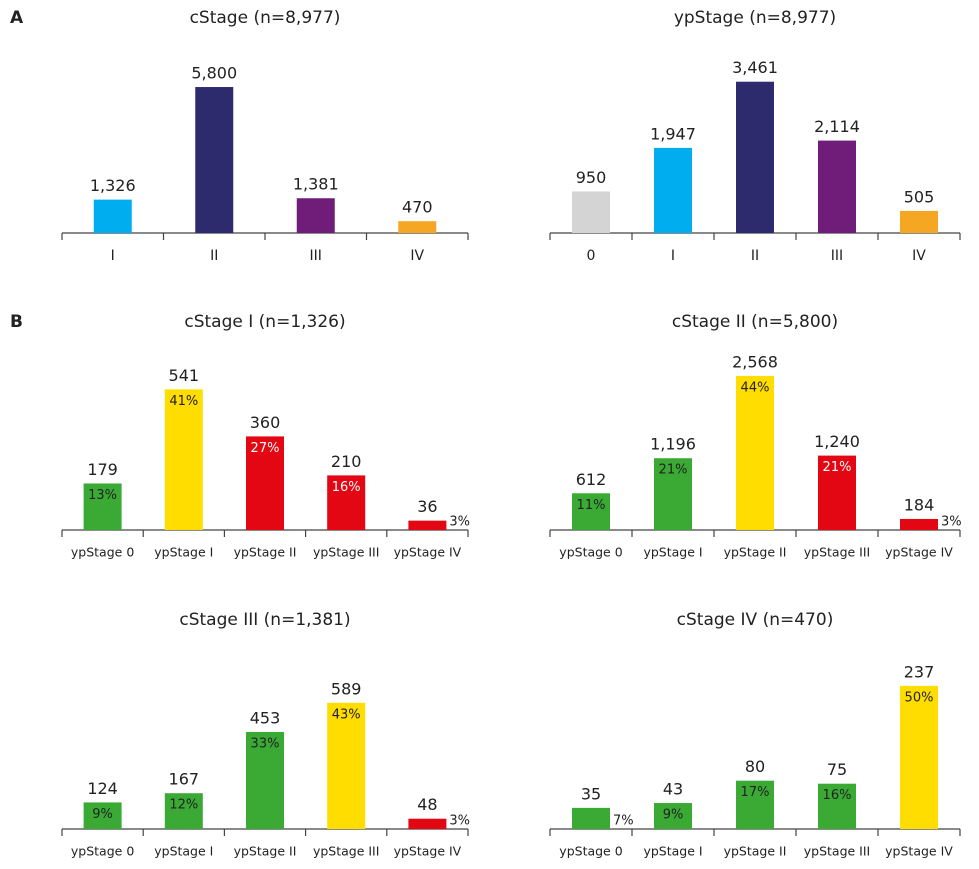  Describe the element at coordinates (17, 18) in the screenshot. I see `panel-label: A` at that location.